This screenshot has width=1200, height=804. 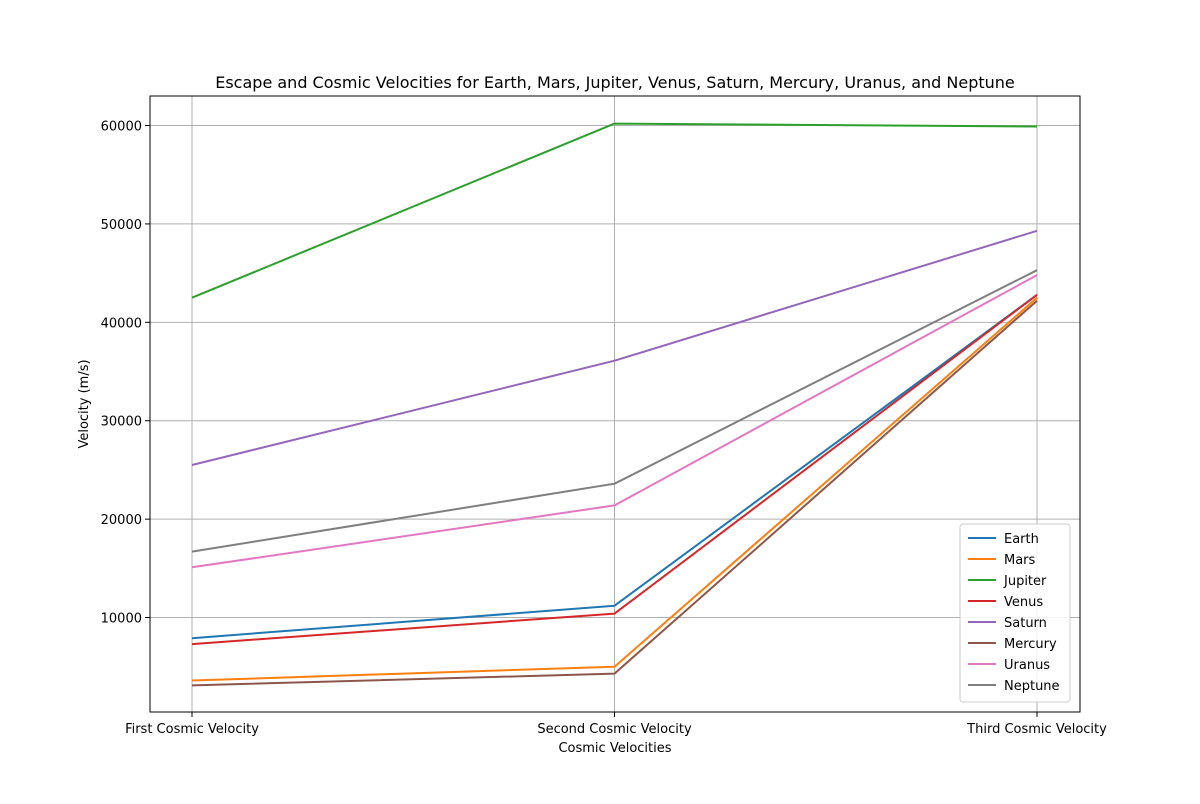 What do you see at coordinates (121, 619) in the screenshot?
I see `y-tick-label: 10000` at bounding box center [121, 619].